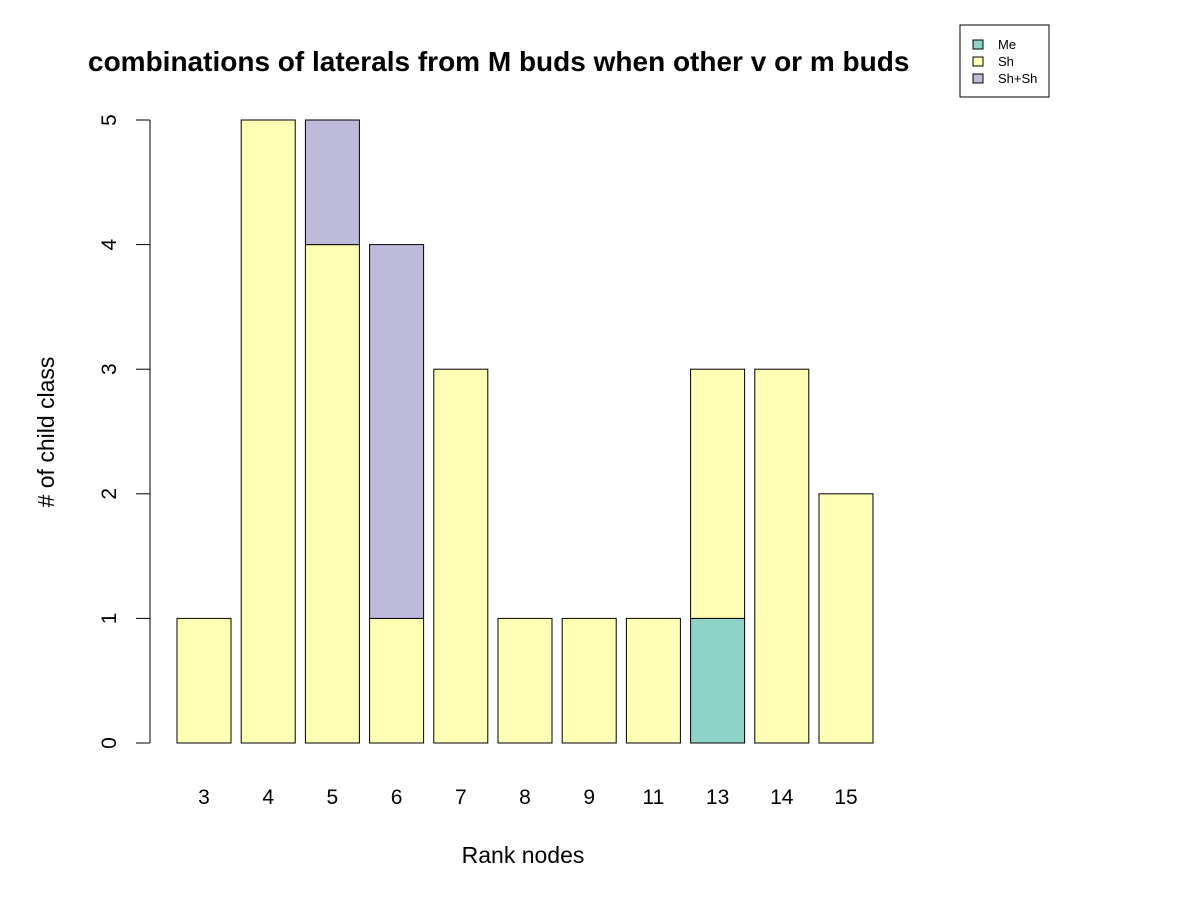 The height and width of the screenshot is (900, 1200). What do you see at coordinates (109, 494) in the screenshot?
I see `y-tick-label-2: 2` at bounding box center [109, 494].